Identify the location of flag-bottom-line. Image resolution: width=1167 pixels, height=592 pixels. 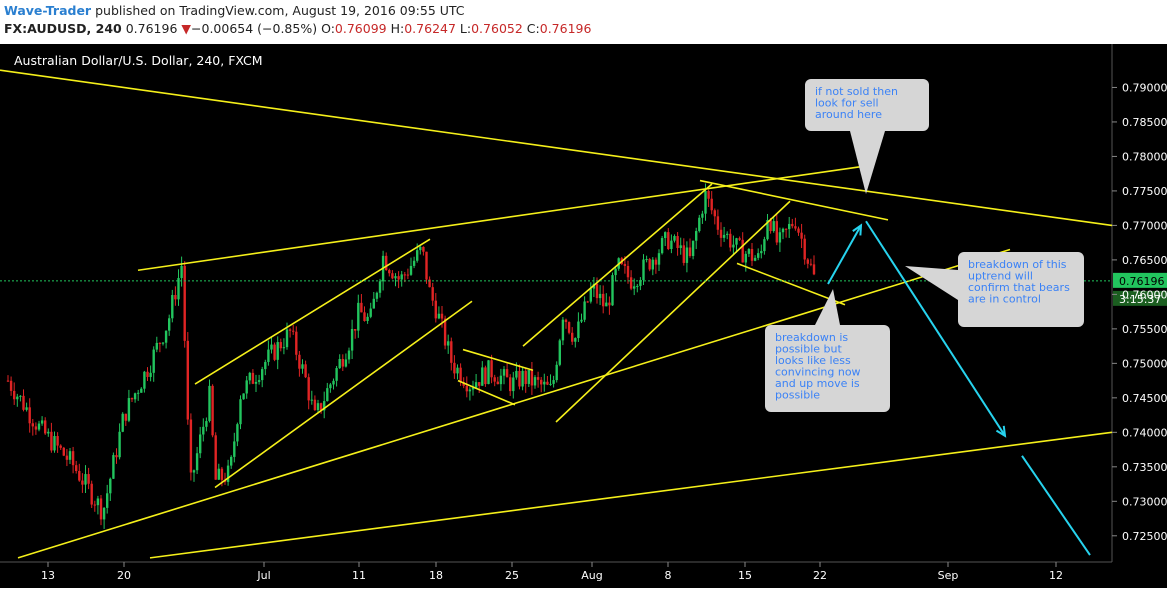
(486, 392).